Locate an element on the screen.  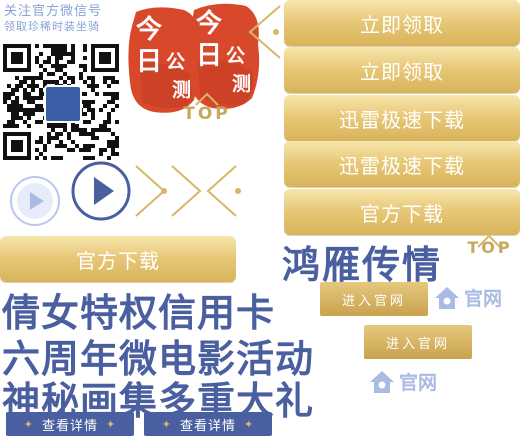
headline-anniversary-film: 六周年微电影活动 is located at coordinates (158, 358).